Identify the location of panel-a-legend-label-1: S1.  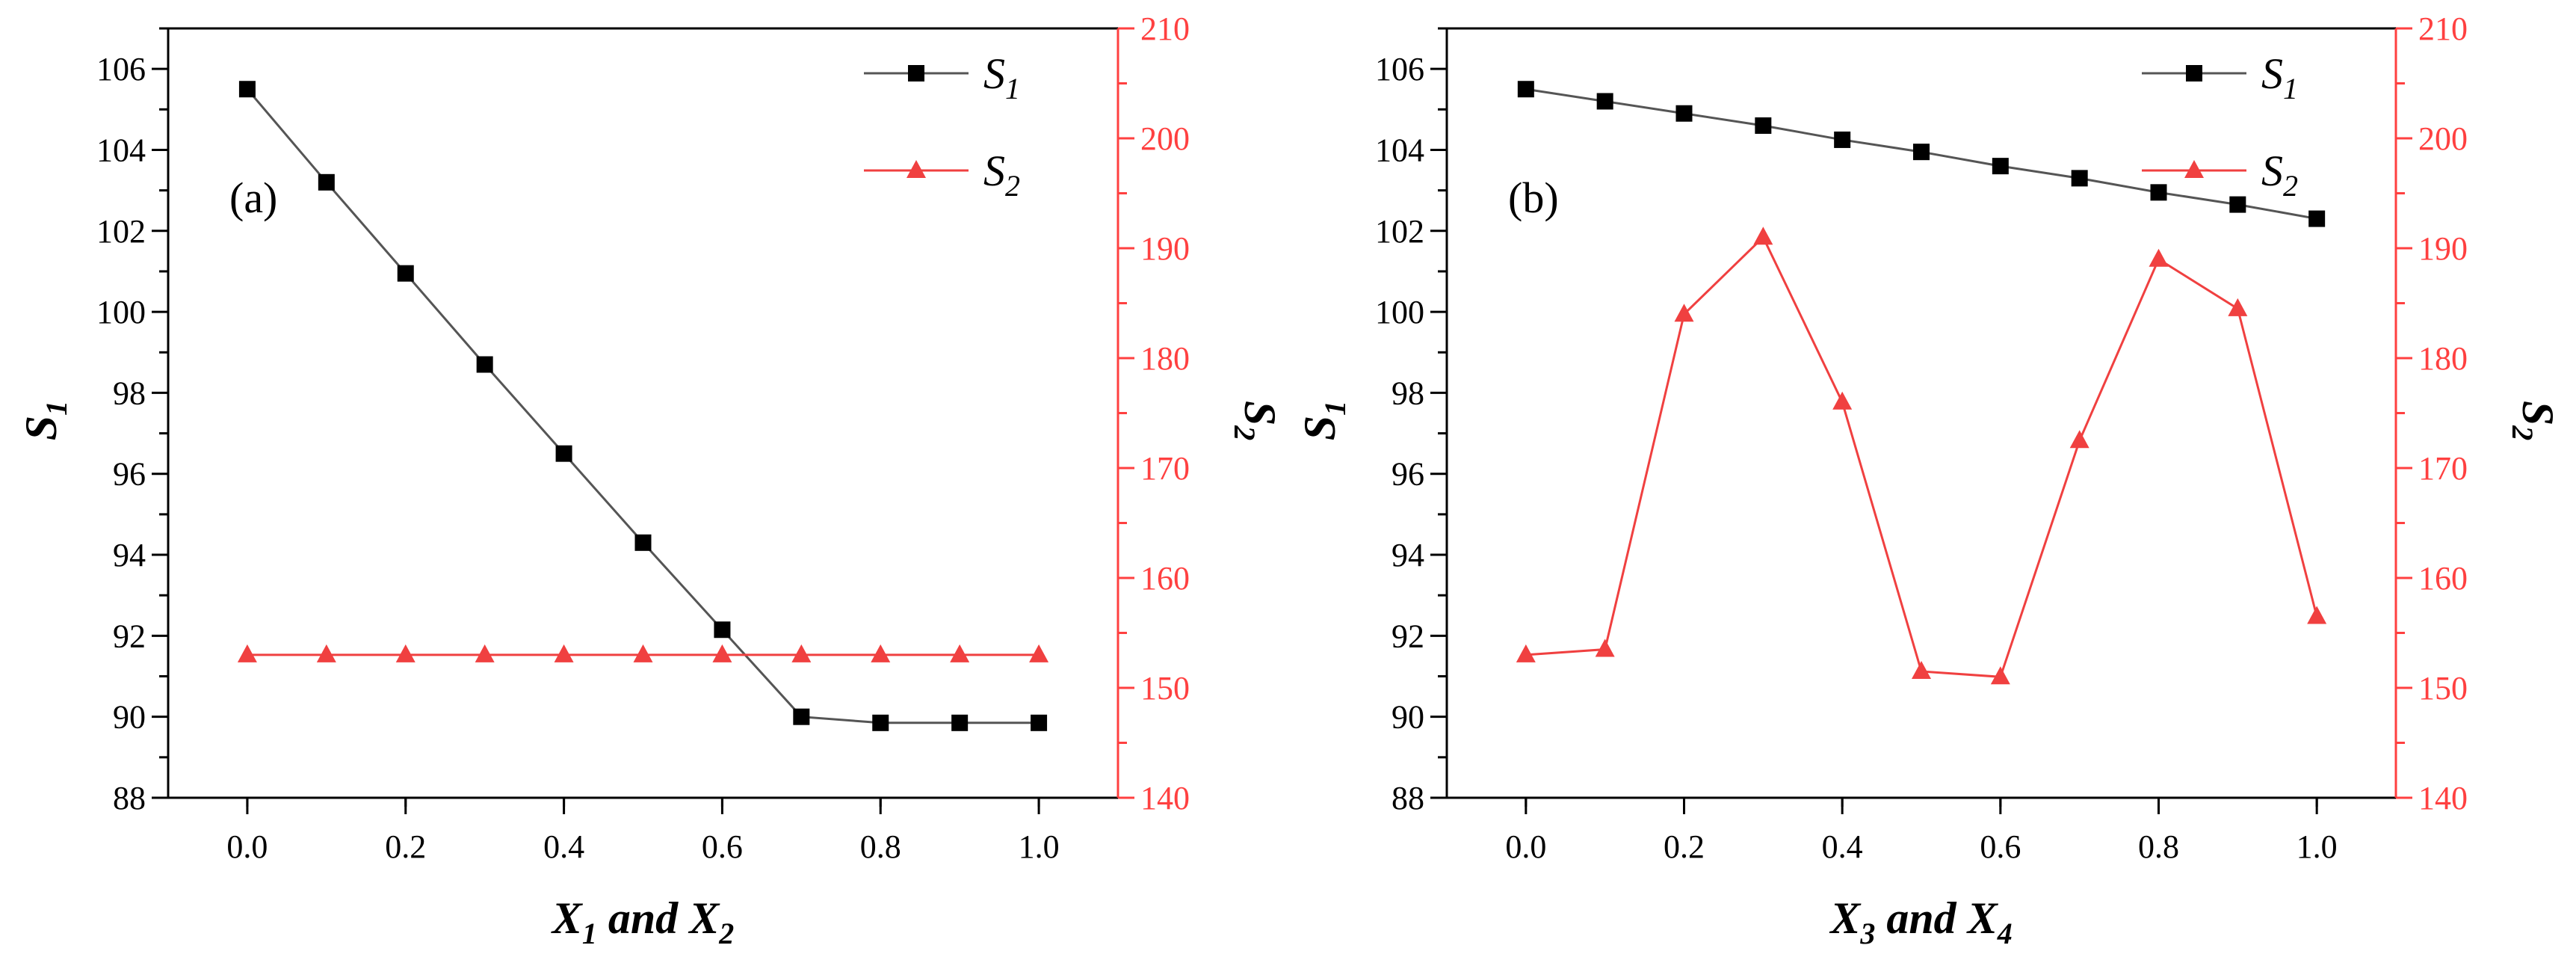
(1002, 77).